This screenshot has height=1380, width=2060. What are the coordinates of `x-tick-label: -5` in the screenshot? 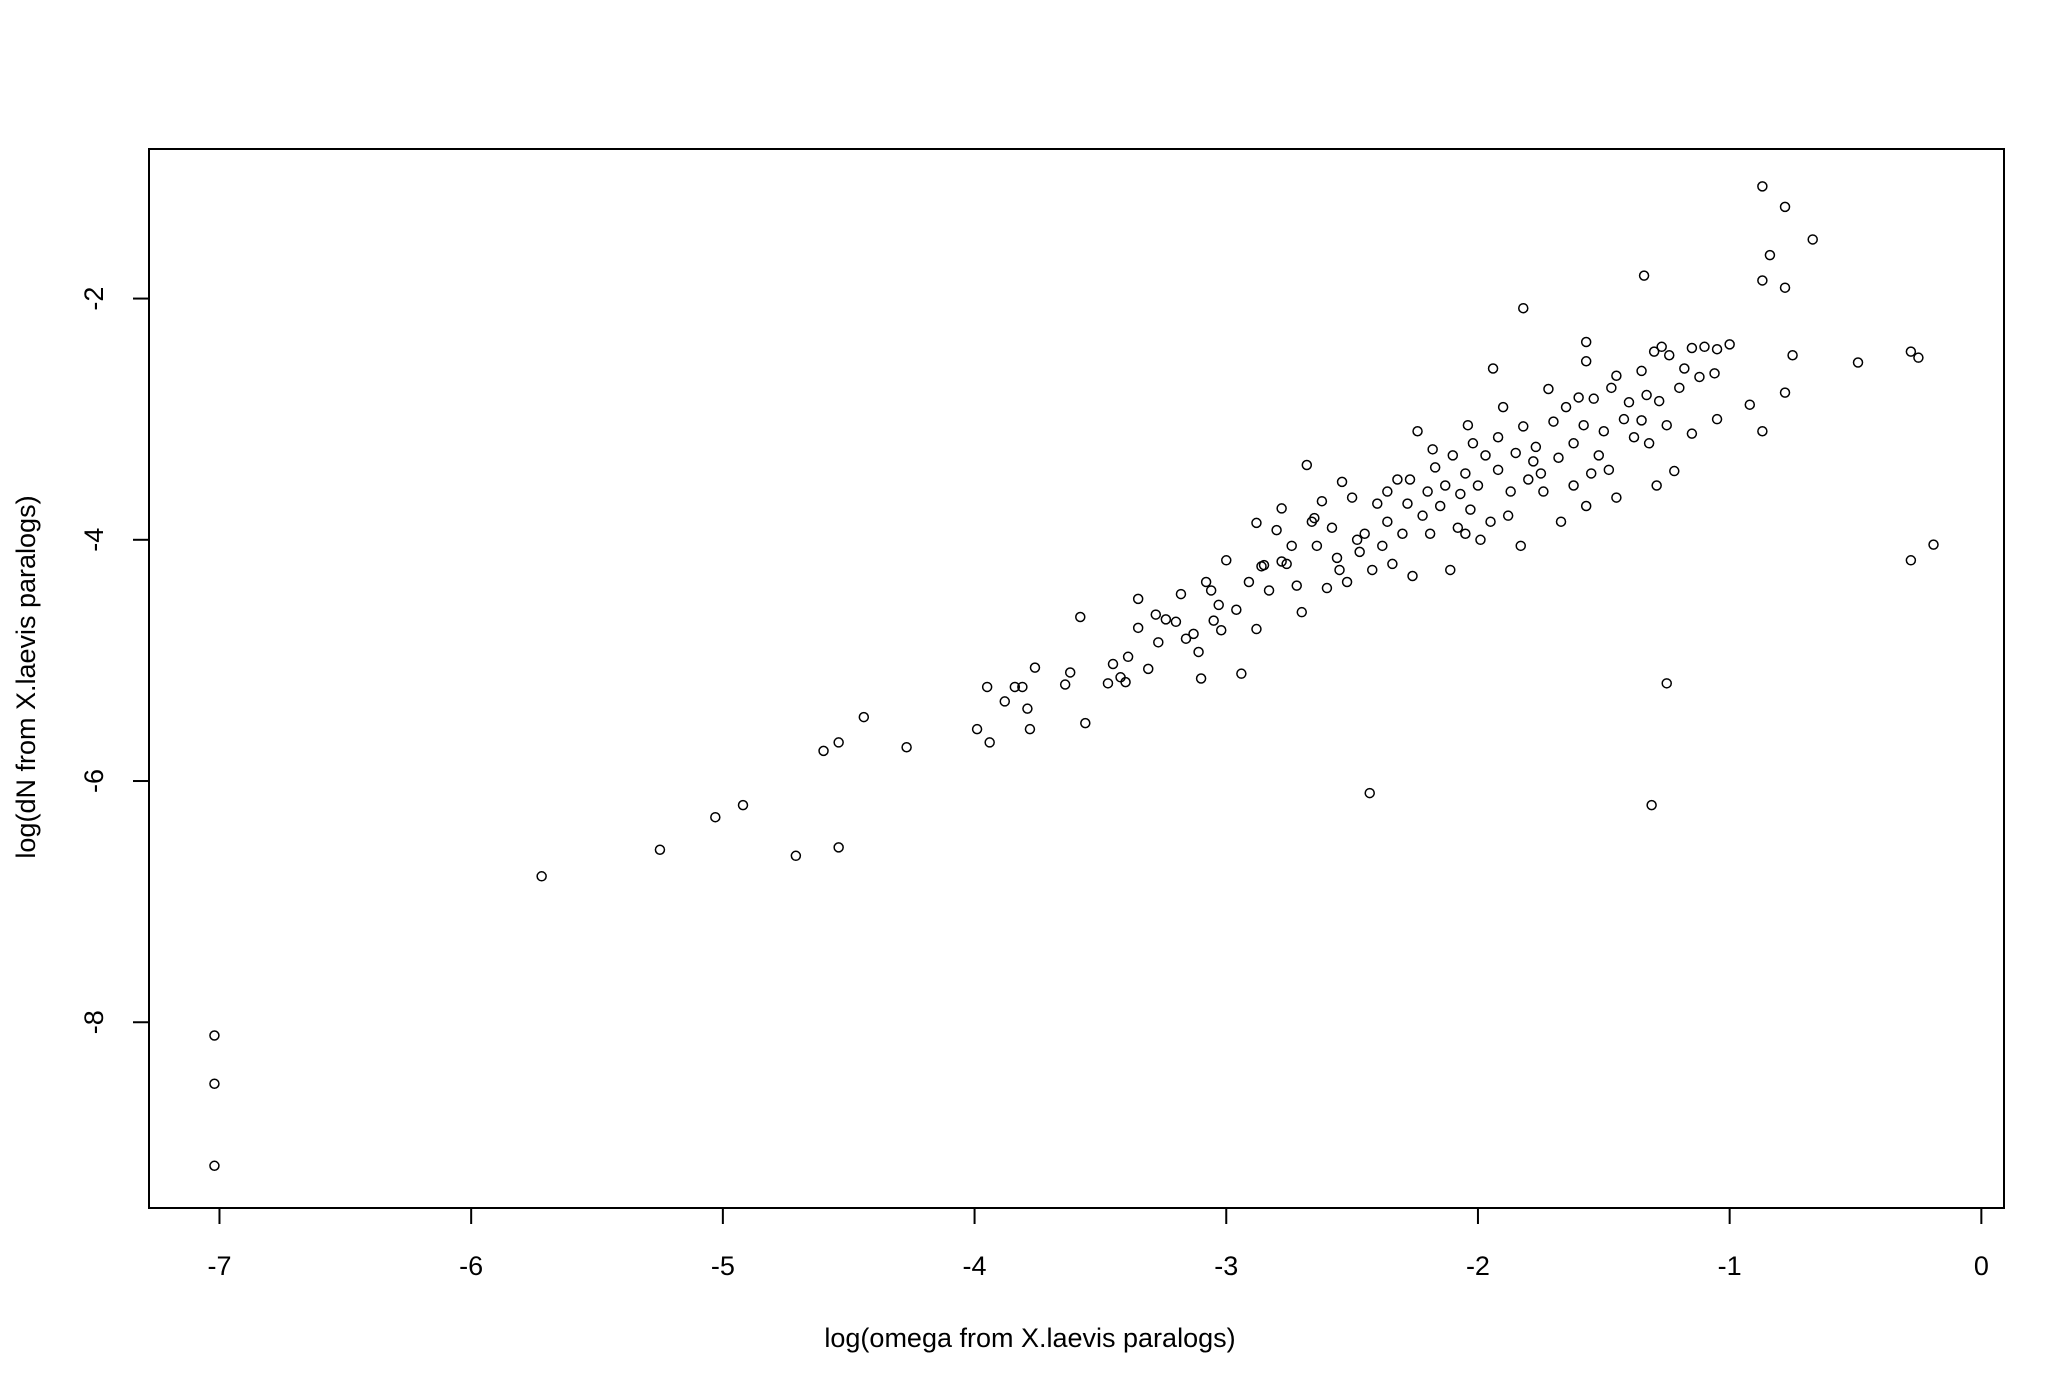 It's located at (723, 1266).